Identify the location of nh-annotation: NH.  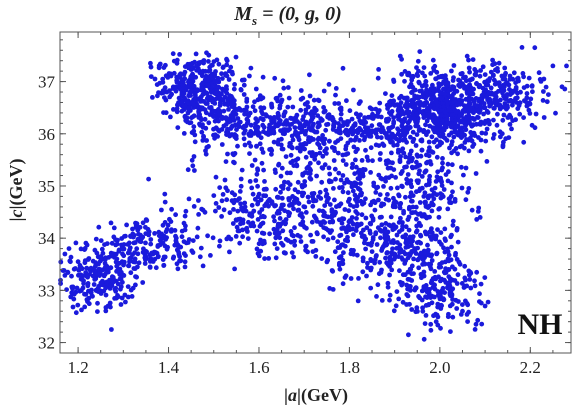
(540, 324).